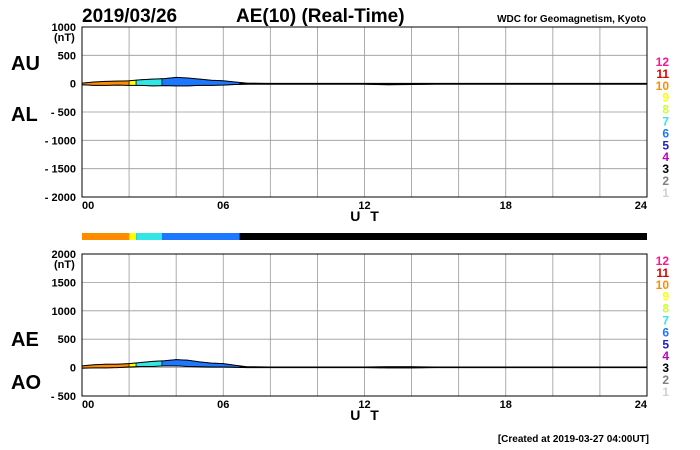  What do you see at coordinates (129, 16) in the screenshot?
I see `date-label: 2019/03/26` at bounding box center [129, 16].